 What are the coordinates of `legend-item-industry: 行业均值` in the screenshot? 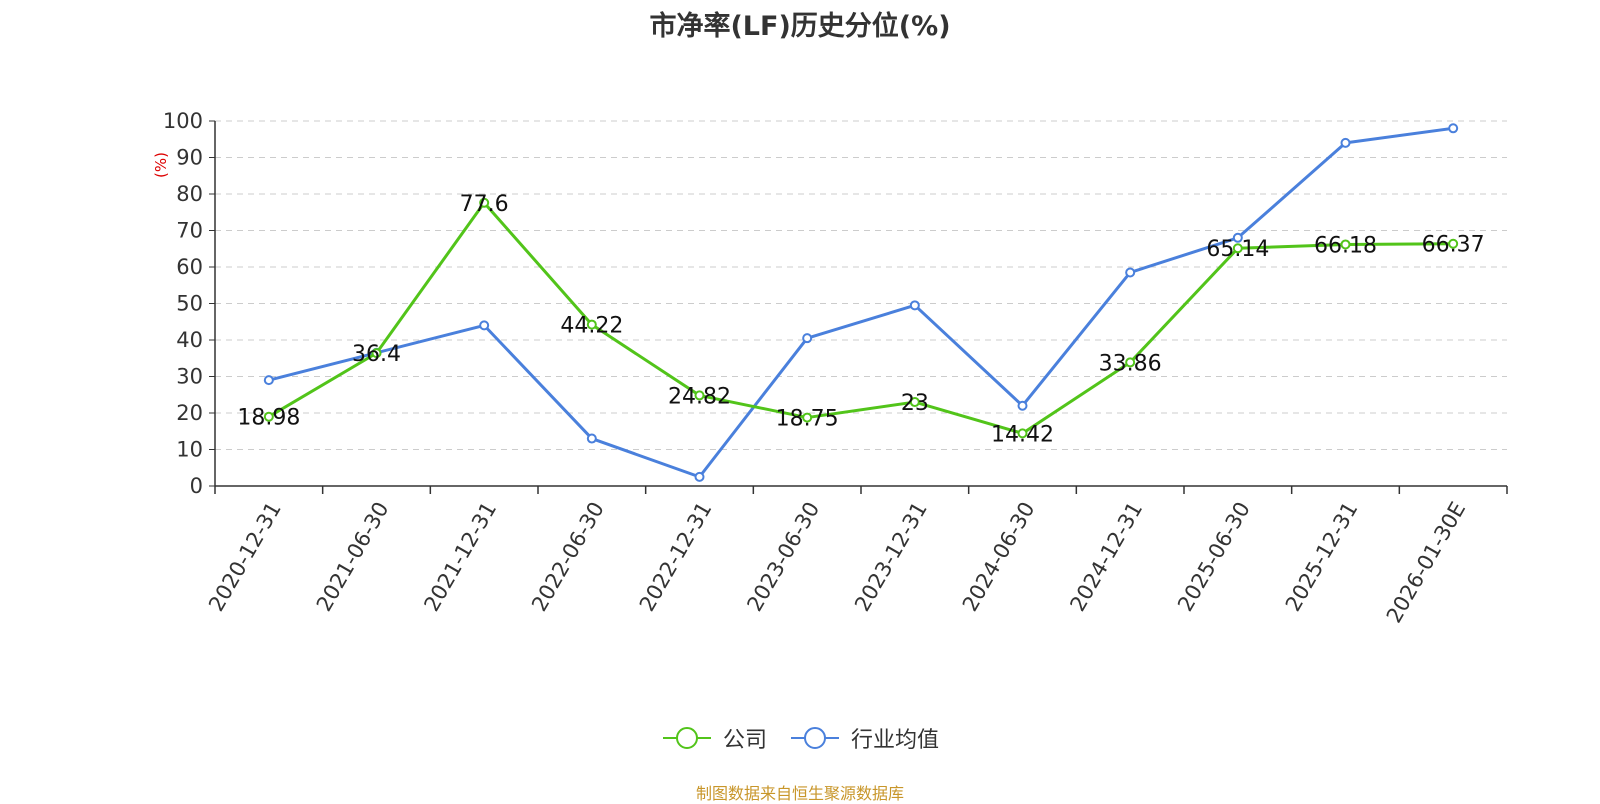 It's located at (864, 738).